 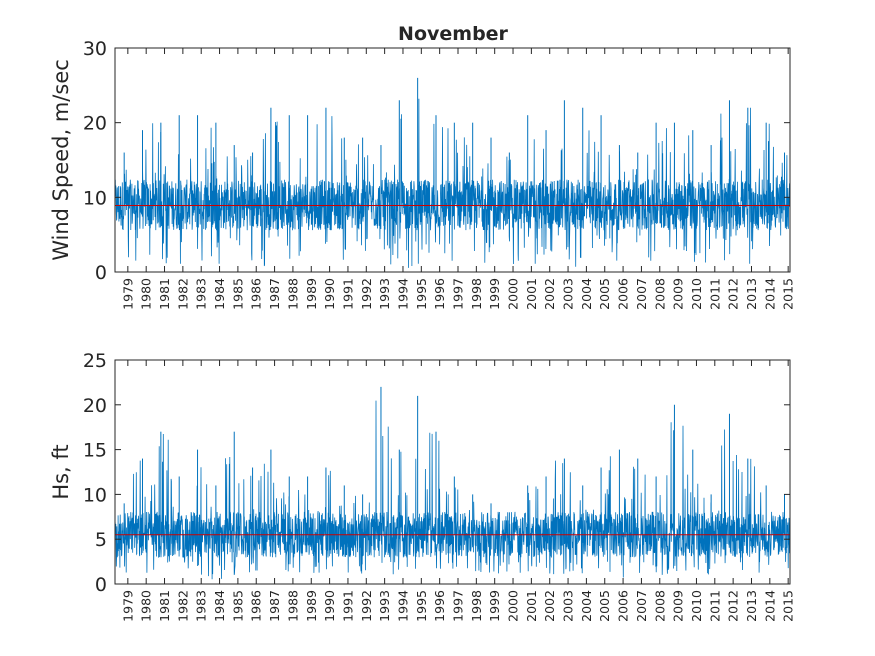 I want to click on chart-title: November, so click(x=453, y=34).